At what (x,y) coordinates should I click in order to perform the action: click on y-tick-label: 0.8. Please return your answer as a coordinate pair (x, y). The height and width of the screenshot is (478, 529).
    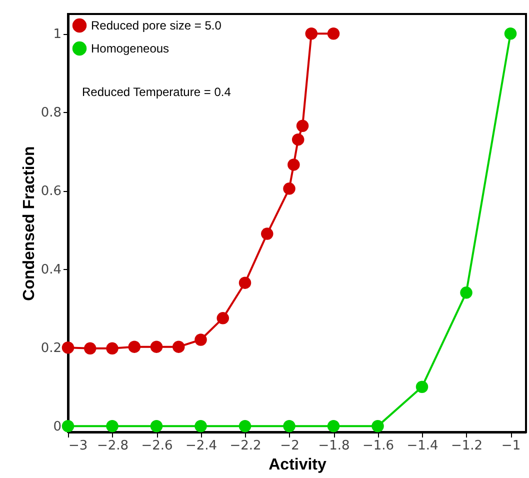
    Looking at the image, I should click on (51, 113).